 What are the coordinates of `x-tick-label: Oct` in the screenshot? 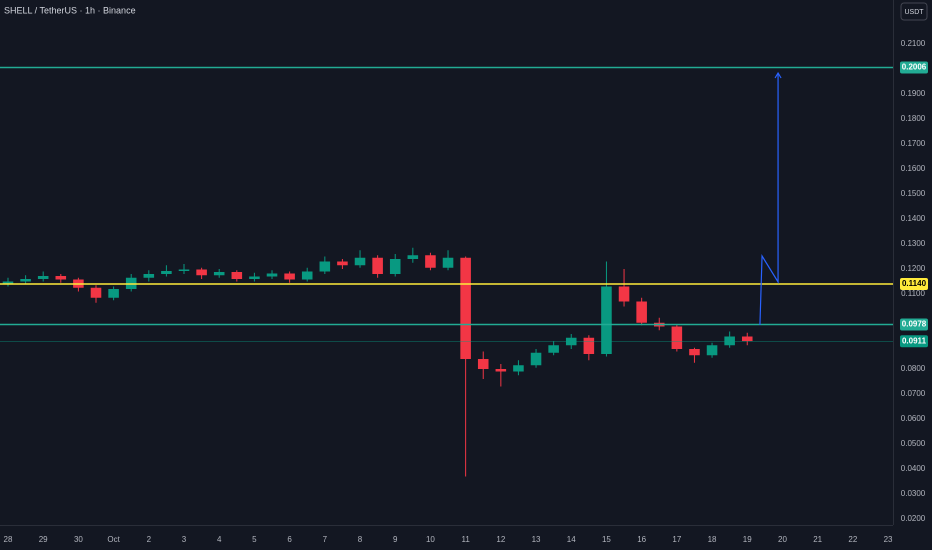 It's located at (113, 539).